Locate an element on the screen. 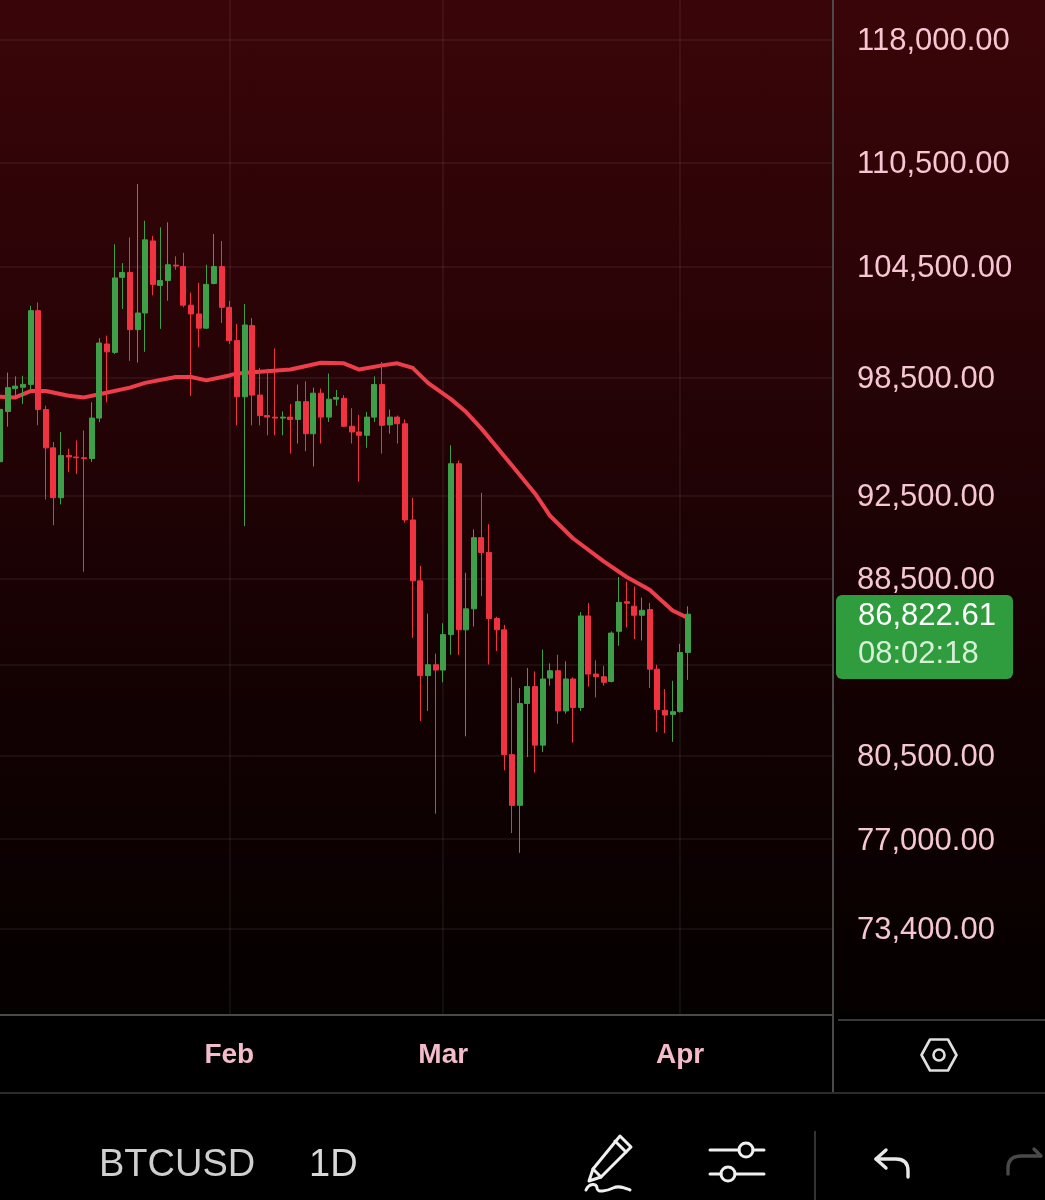 This screenshot has width=1045, height=1200. text: 1D is located at coordinates (333, 1163).